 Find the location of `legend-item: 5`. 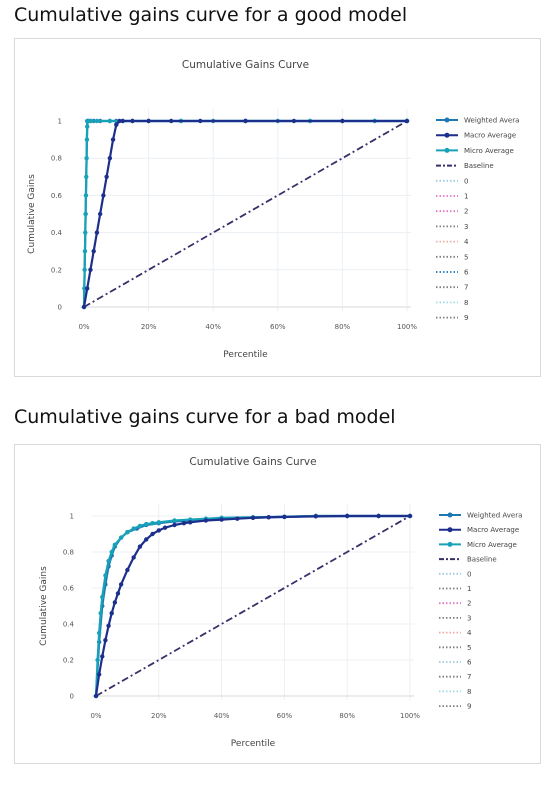

legend-item: 5 is located at coordinates (455, 648).